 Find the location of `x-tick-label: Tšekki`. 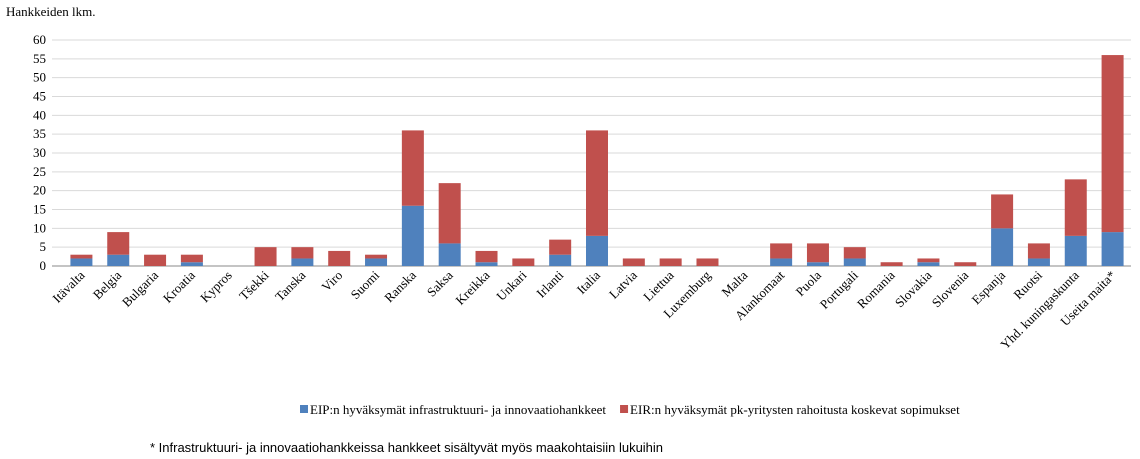

x-tick-label: Tšekki is located at coordinates (254, 285).